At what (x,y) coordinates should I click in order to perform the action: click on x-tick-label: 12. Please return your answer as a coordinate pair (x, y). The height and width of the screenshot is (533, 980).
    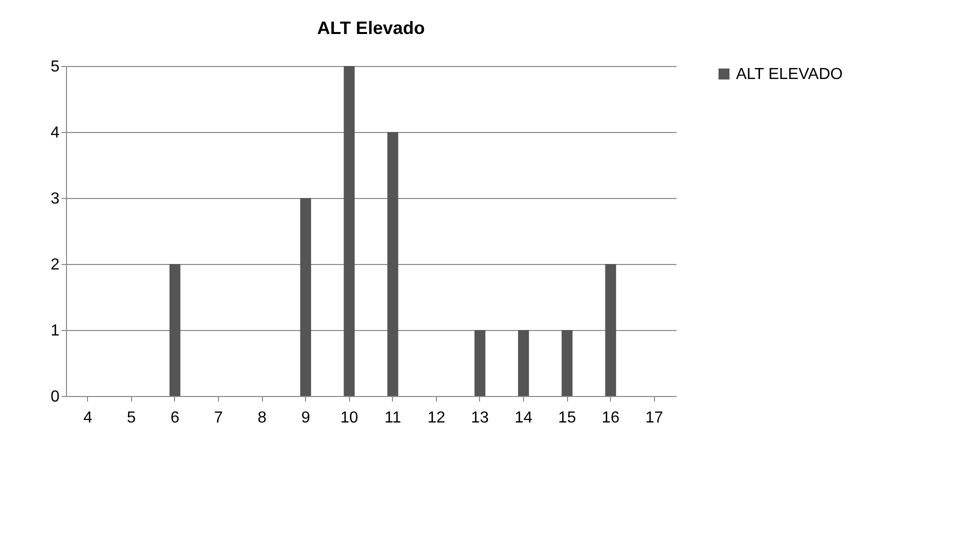
    Looking at the image, I should click on (436, 418).